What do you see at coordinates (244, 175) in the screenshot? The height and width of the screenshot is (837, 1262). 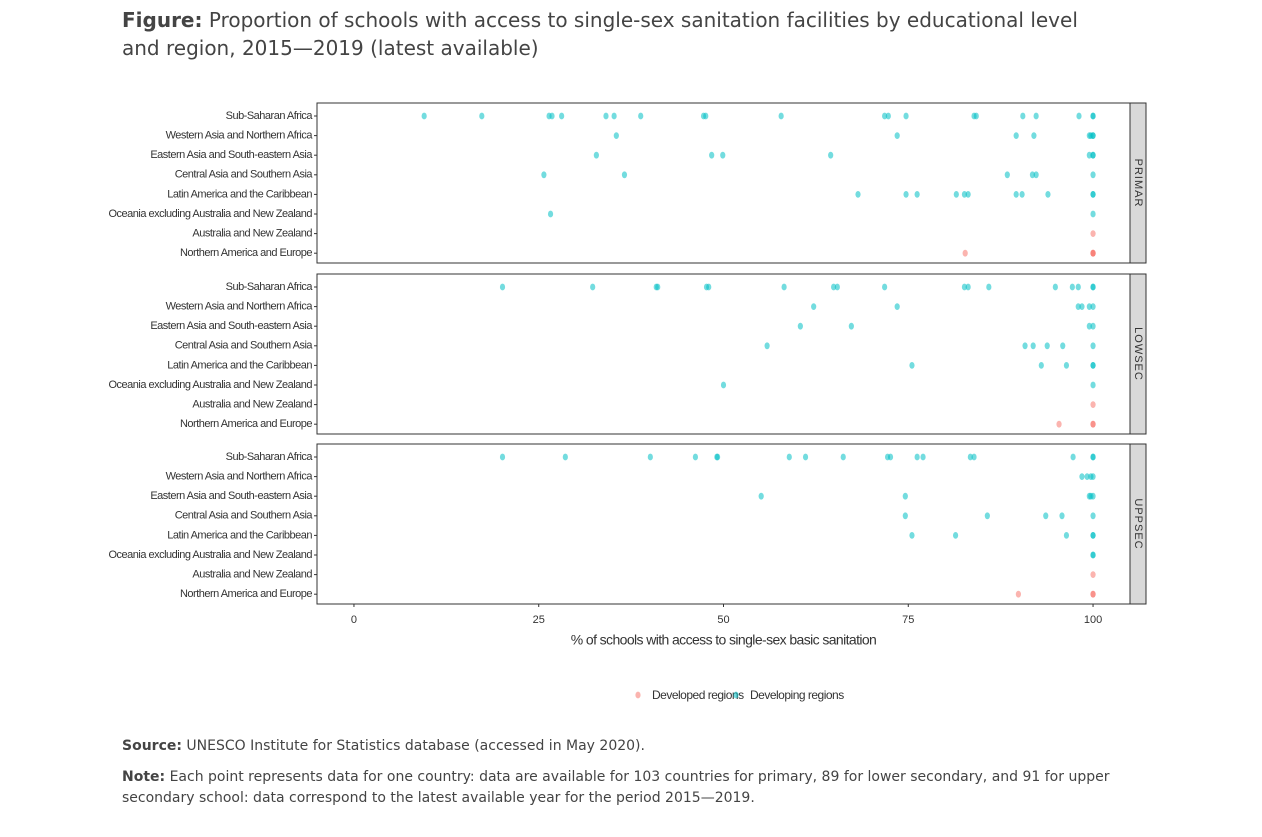 I see `y-tick-label: Central Asia and Southern Asia` at bounding box center [244, 175].